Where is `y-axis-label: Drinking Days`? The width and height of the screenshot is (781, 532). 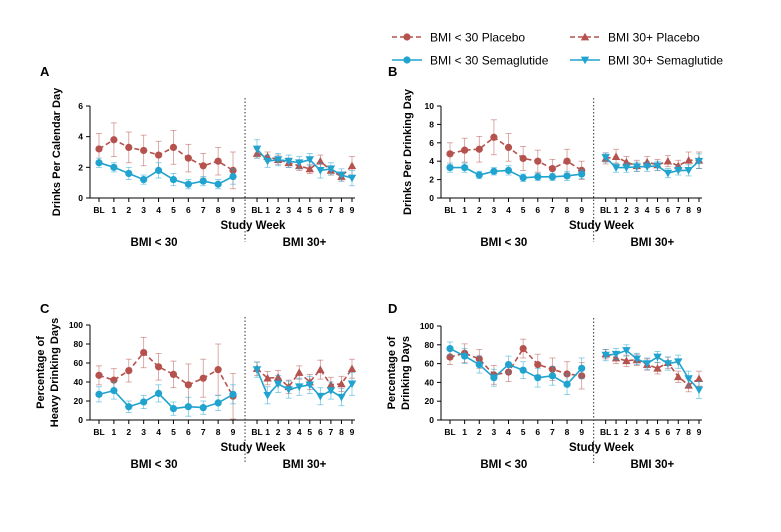
y-axis-label: Drinking Days is located at coordinates (406, 373).